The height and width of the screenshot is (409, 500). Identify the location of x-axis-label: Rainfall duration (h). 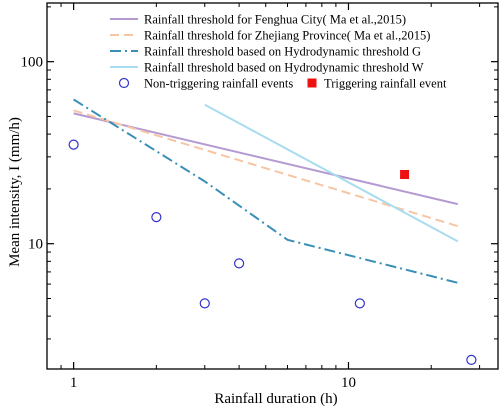
(275, 399).